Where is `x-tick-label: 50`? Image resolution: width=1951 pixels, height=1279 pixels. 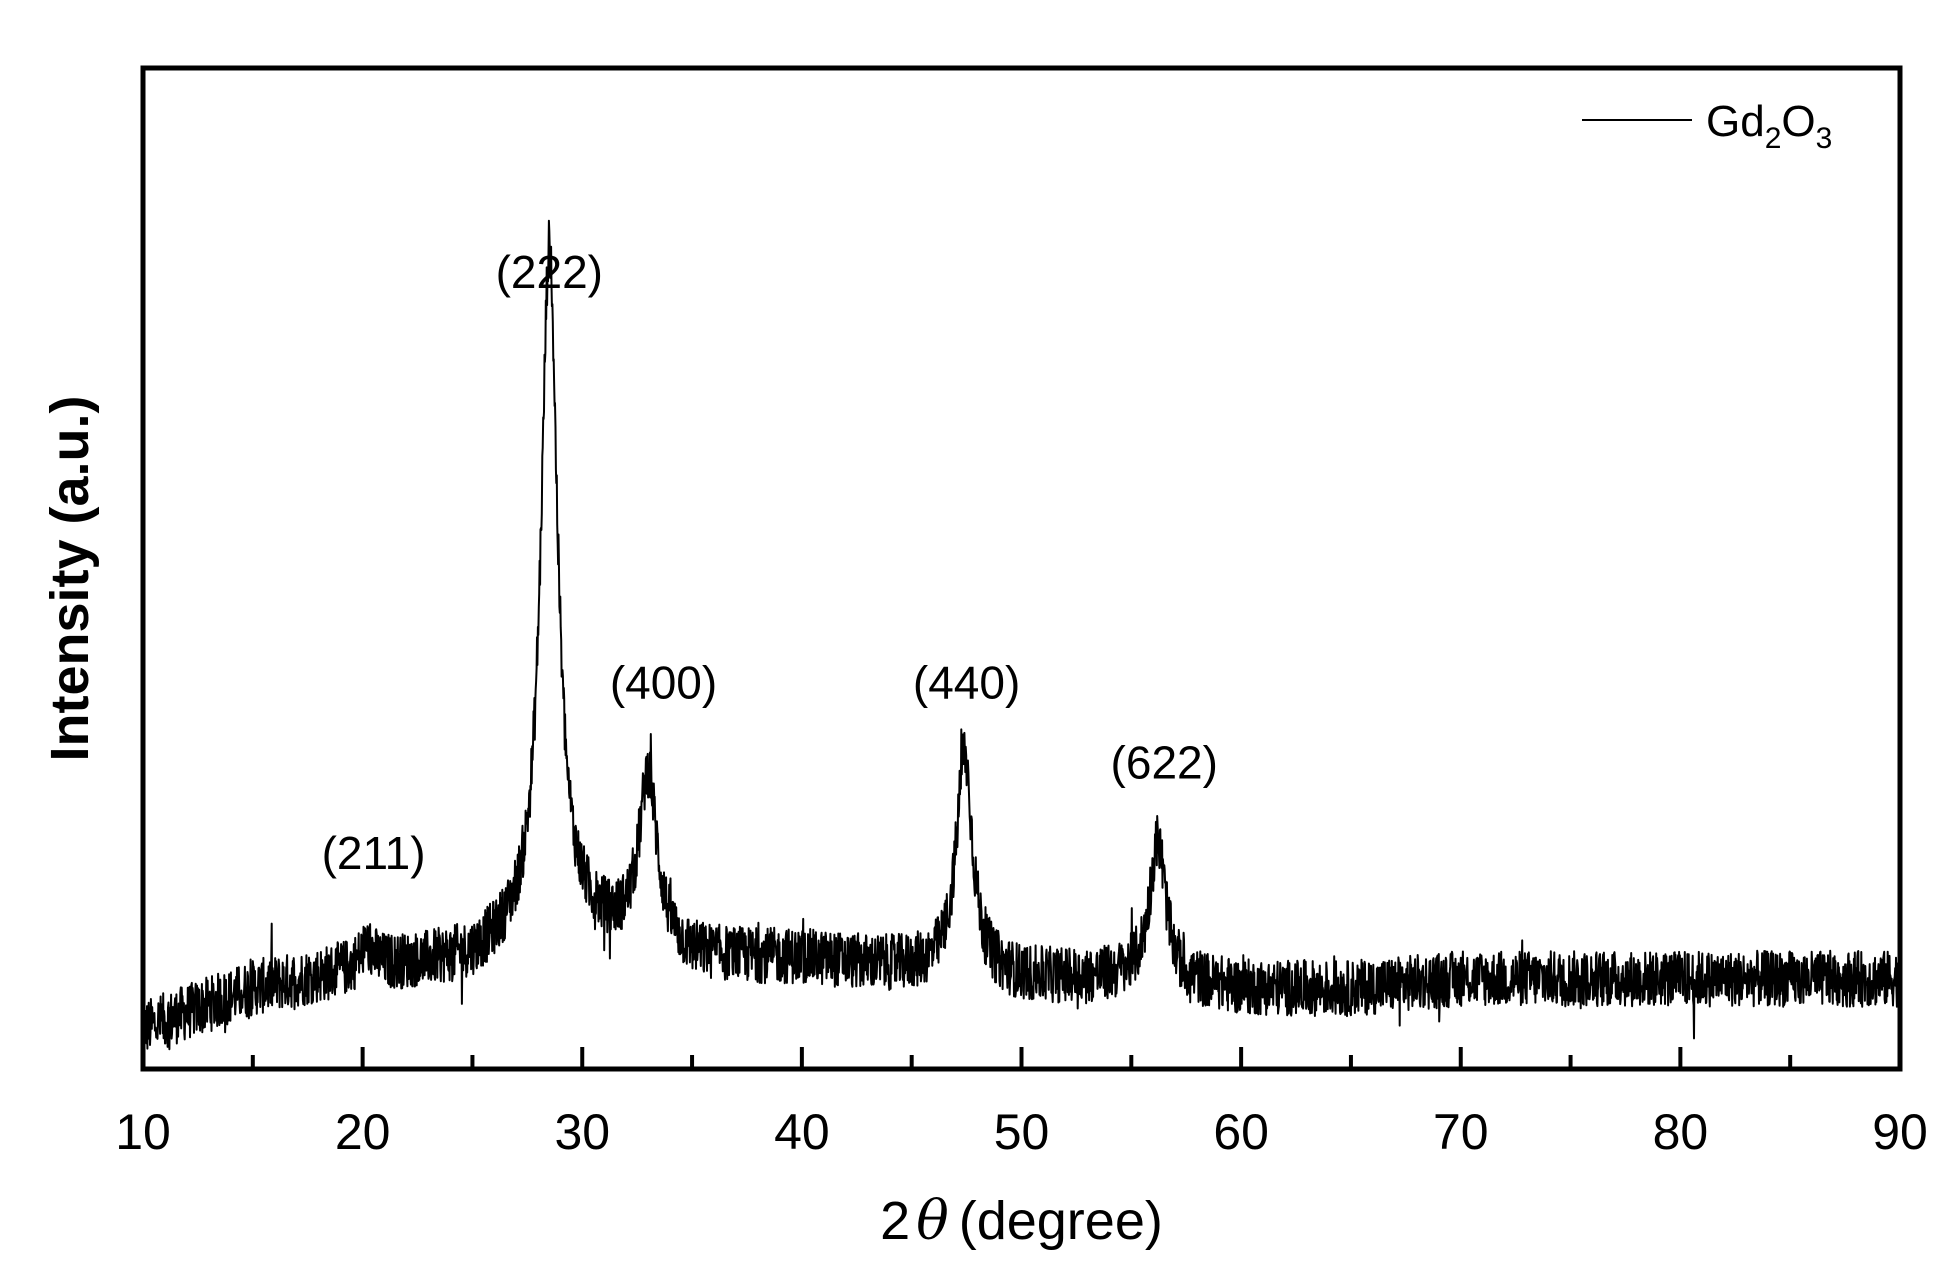 x-tick-label: 50 is located at coordinates (1022, 1132).